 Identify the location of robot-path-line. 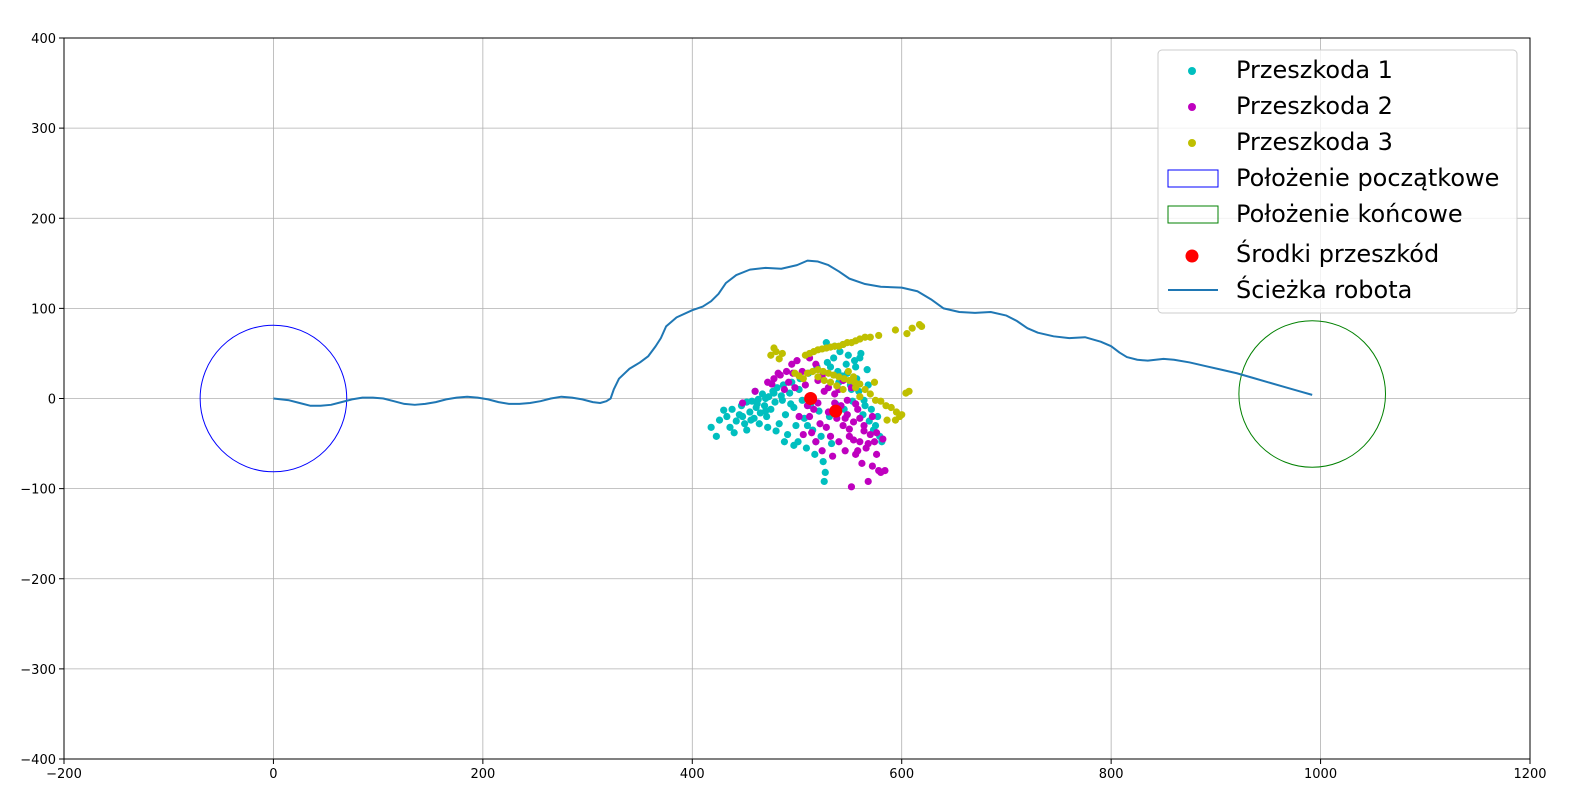
(793, 333).